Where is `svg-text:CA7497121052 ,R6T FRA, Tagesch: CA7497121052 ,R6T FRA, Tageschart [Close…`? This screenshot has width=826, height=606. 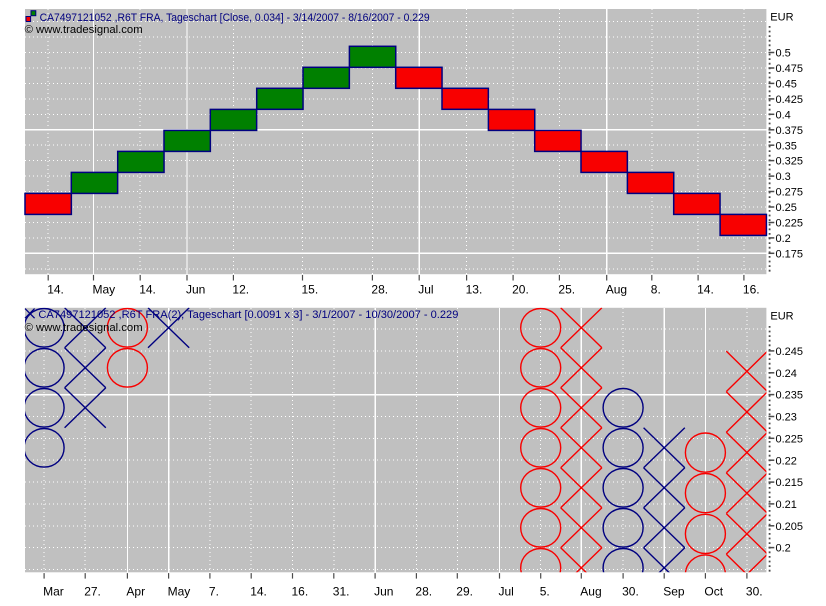 svg-text:CA7497121052 ,R6T FRA, Tagesch: CA7497121052 ,R6T FRA, Tageschart [Close… is located at coordinates (235, 18).